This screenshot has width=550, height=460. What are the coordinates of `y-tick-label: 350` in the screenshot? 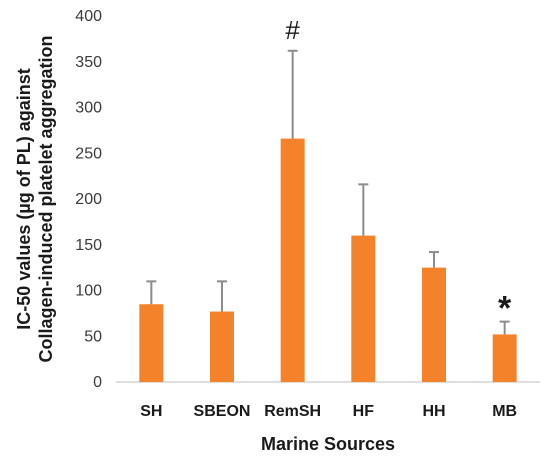 It's located at (88, 62).